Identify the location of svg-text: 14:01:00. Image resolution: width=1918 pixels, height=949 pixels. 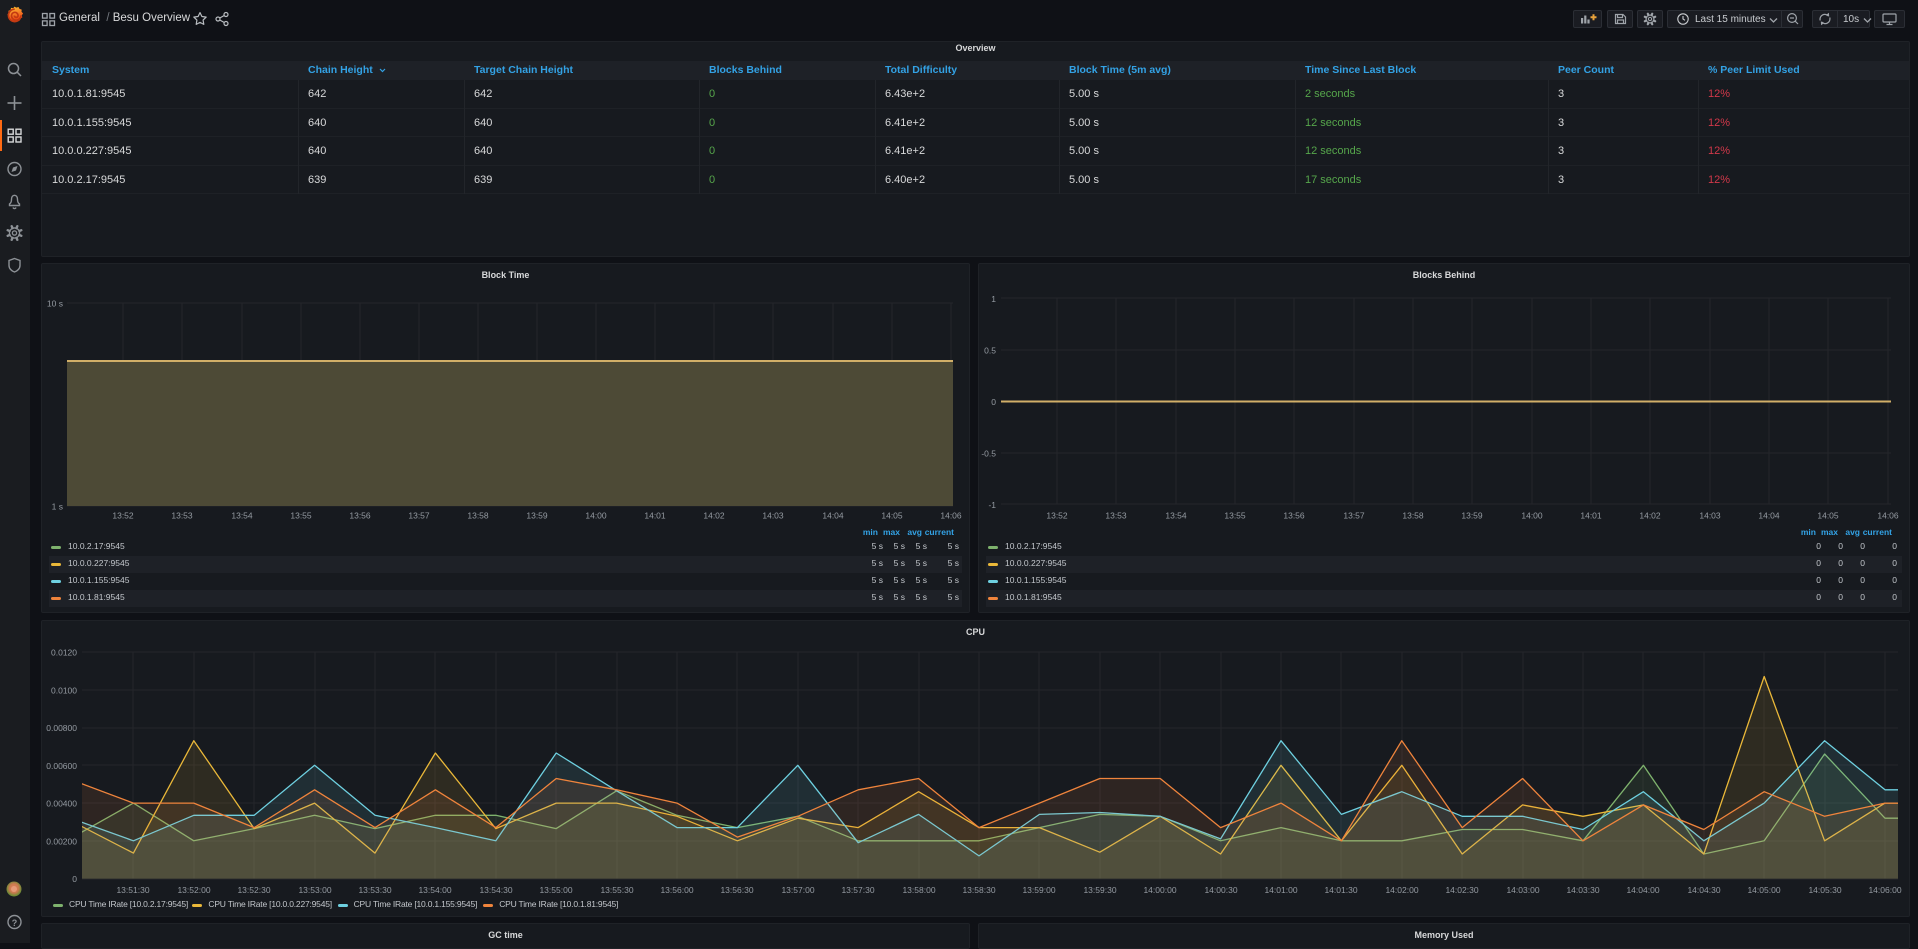
(1280, 890).